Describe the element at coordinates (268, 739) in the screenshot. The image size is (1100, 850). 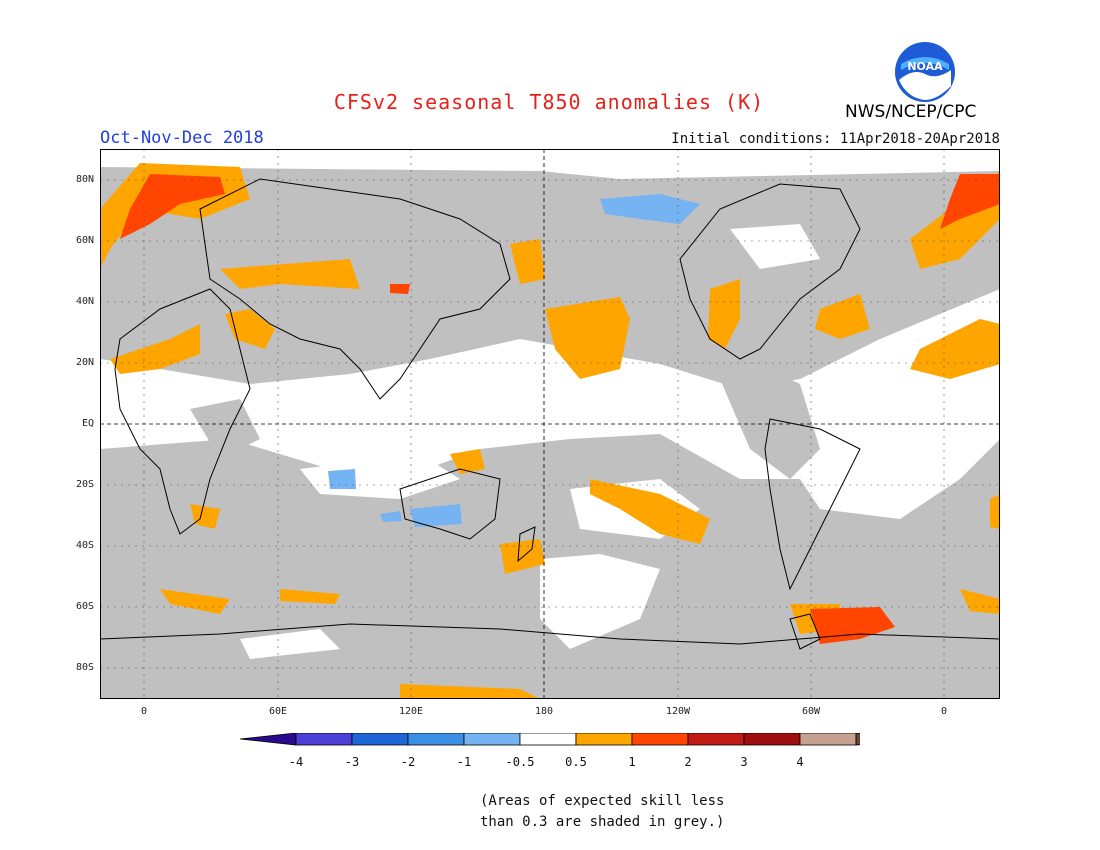
I see `colorbar-arrow-left` at that location.